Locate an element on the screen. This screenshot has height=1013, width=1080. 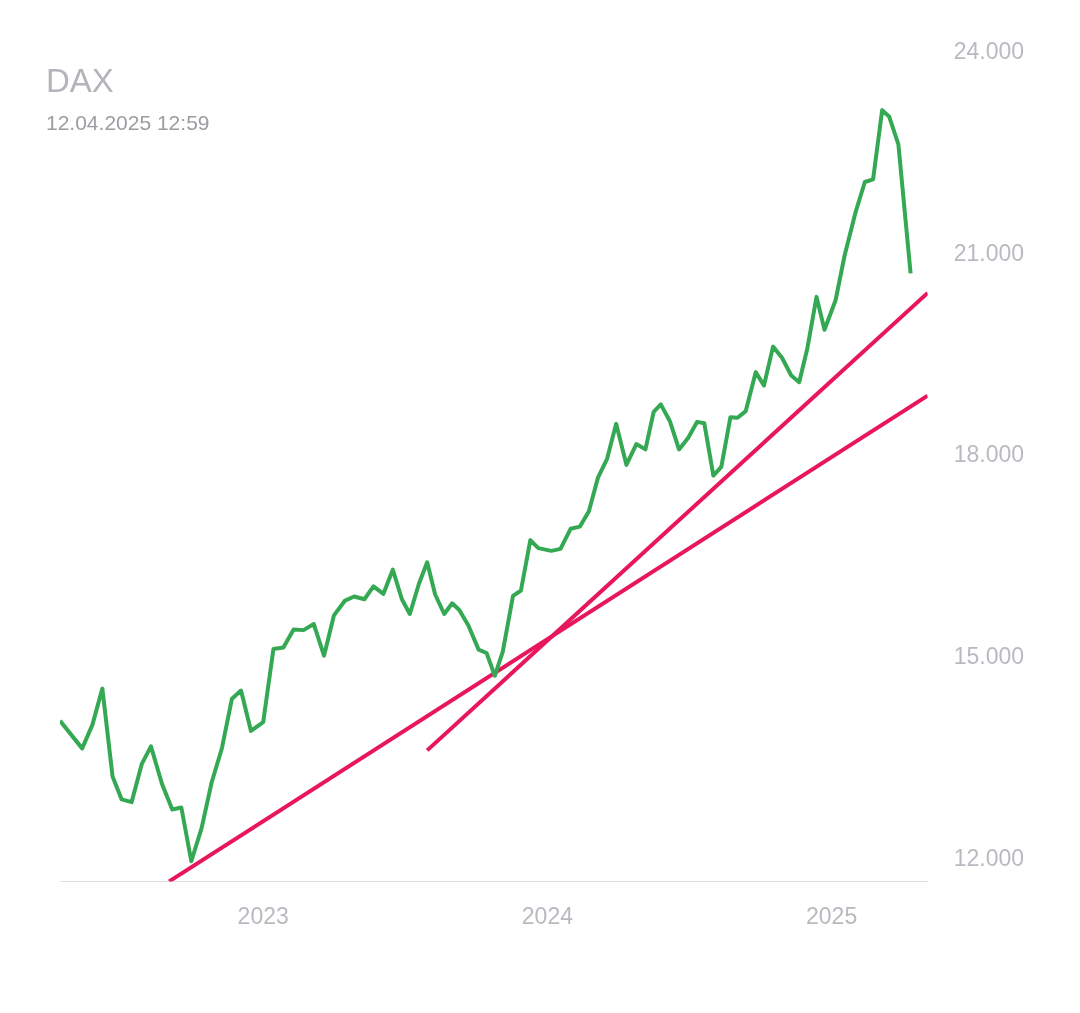
x-tick-label: 2025 is located at coordinates (832, 915).